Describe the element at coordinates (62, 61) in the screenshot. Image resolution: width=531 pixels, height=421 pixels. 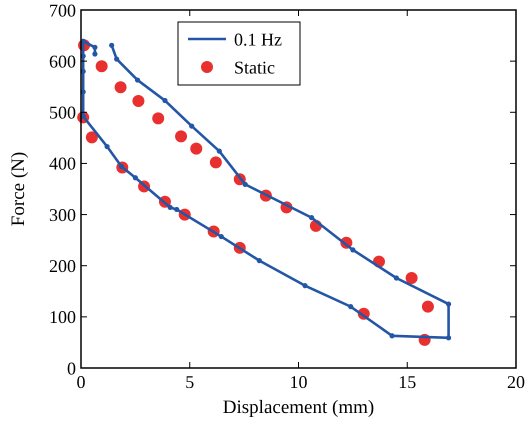
I see `y-tick-label: 600` at that location.